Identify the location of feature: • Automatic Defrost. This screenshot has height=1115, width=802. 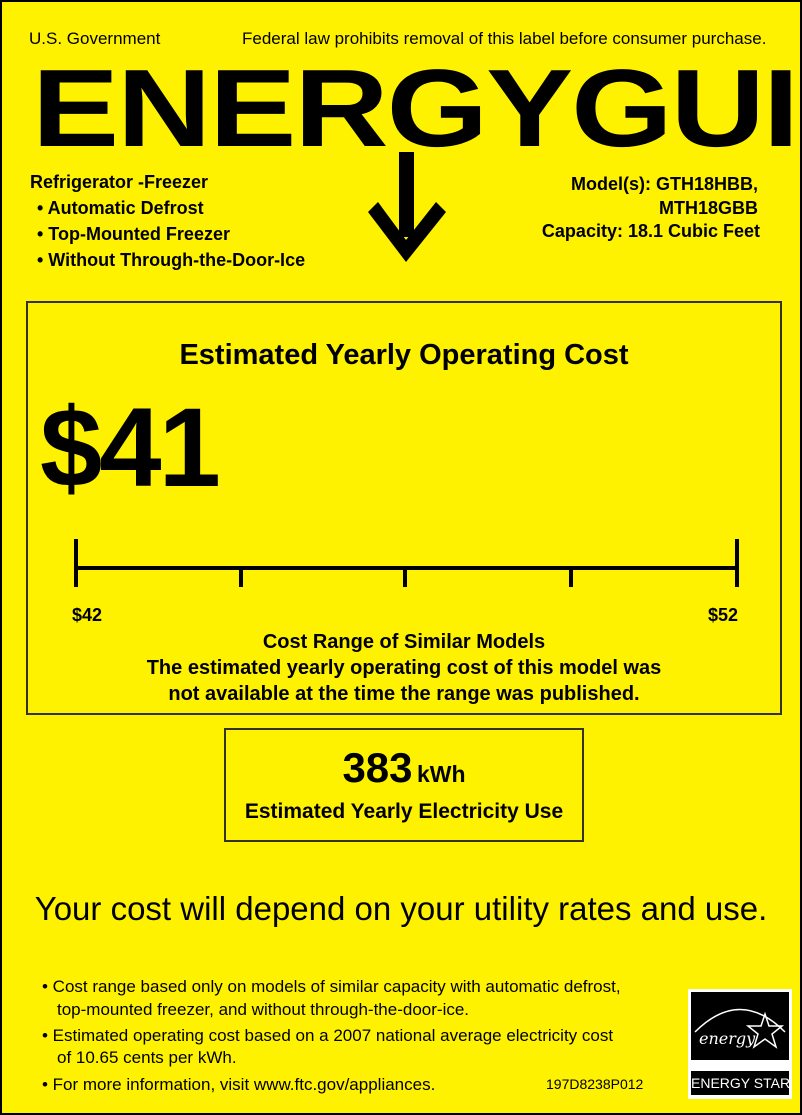
(120, 208).